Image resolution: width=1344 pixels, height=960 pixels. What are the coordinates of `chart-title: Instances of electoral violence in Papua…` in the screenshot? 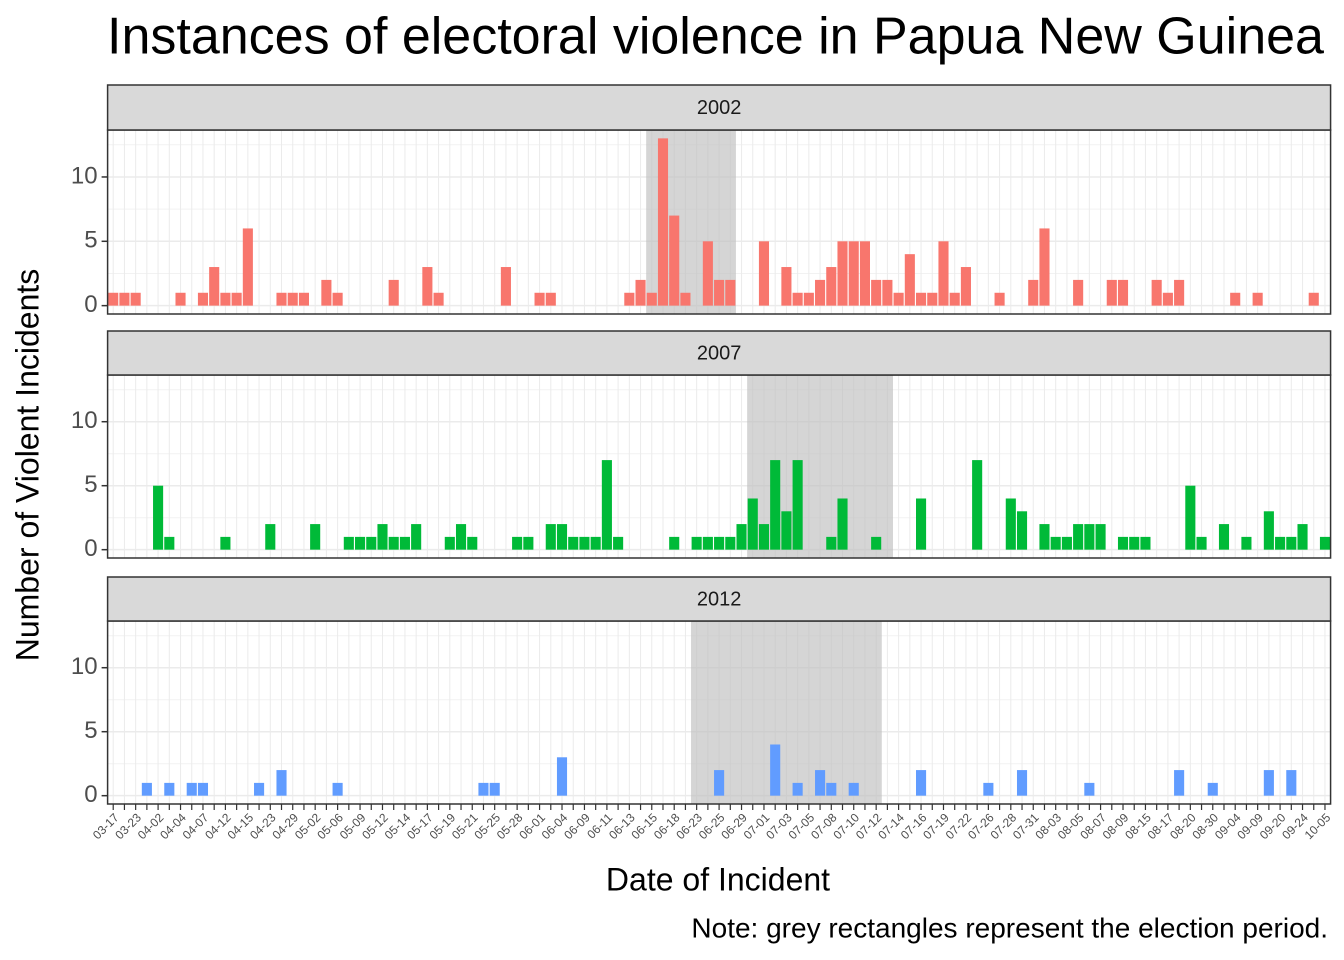 It's located at (715, 37).